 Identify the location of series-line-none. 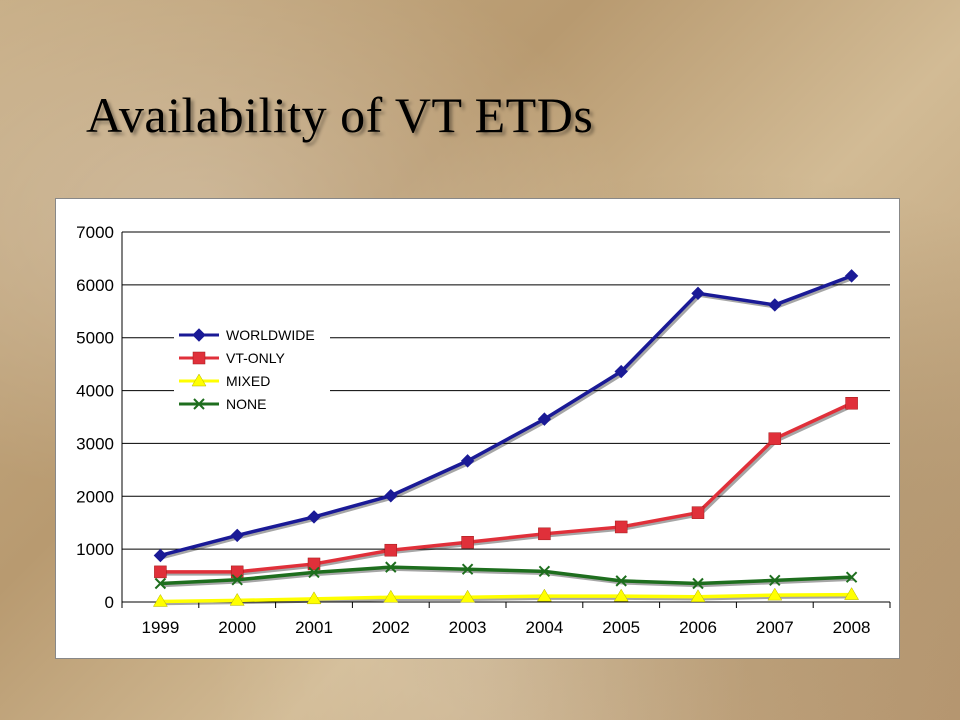
(506, 575).